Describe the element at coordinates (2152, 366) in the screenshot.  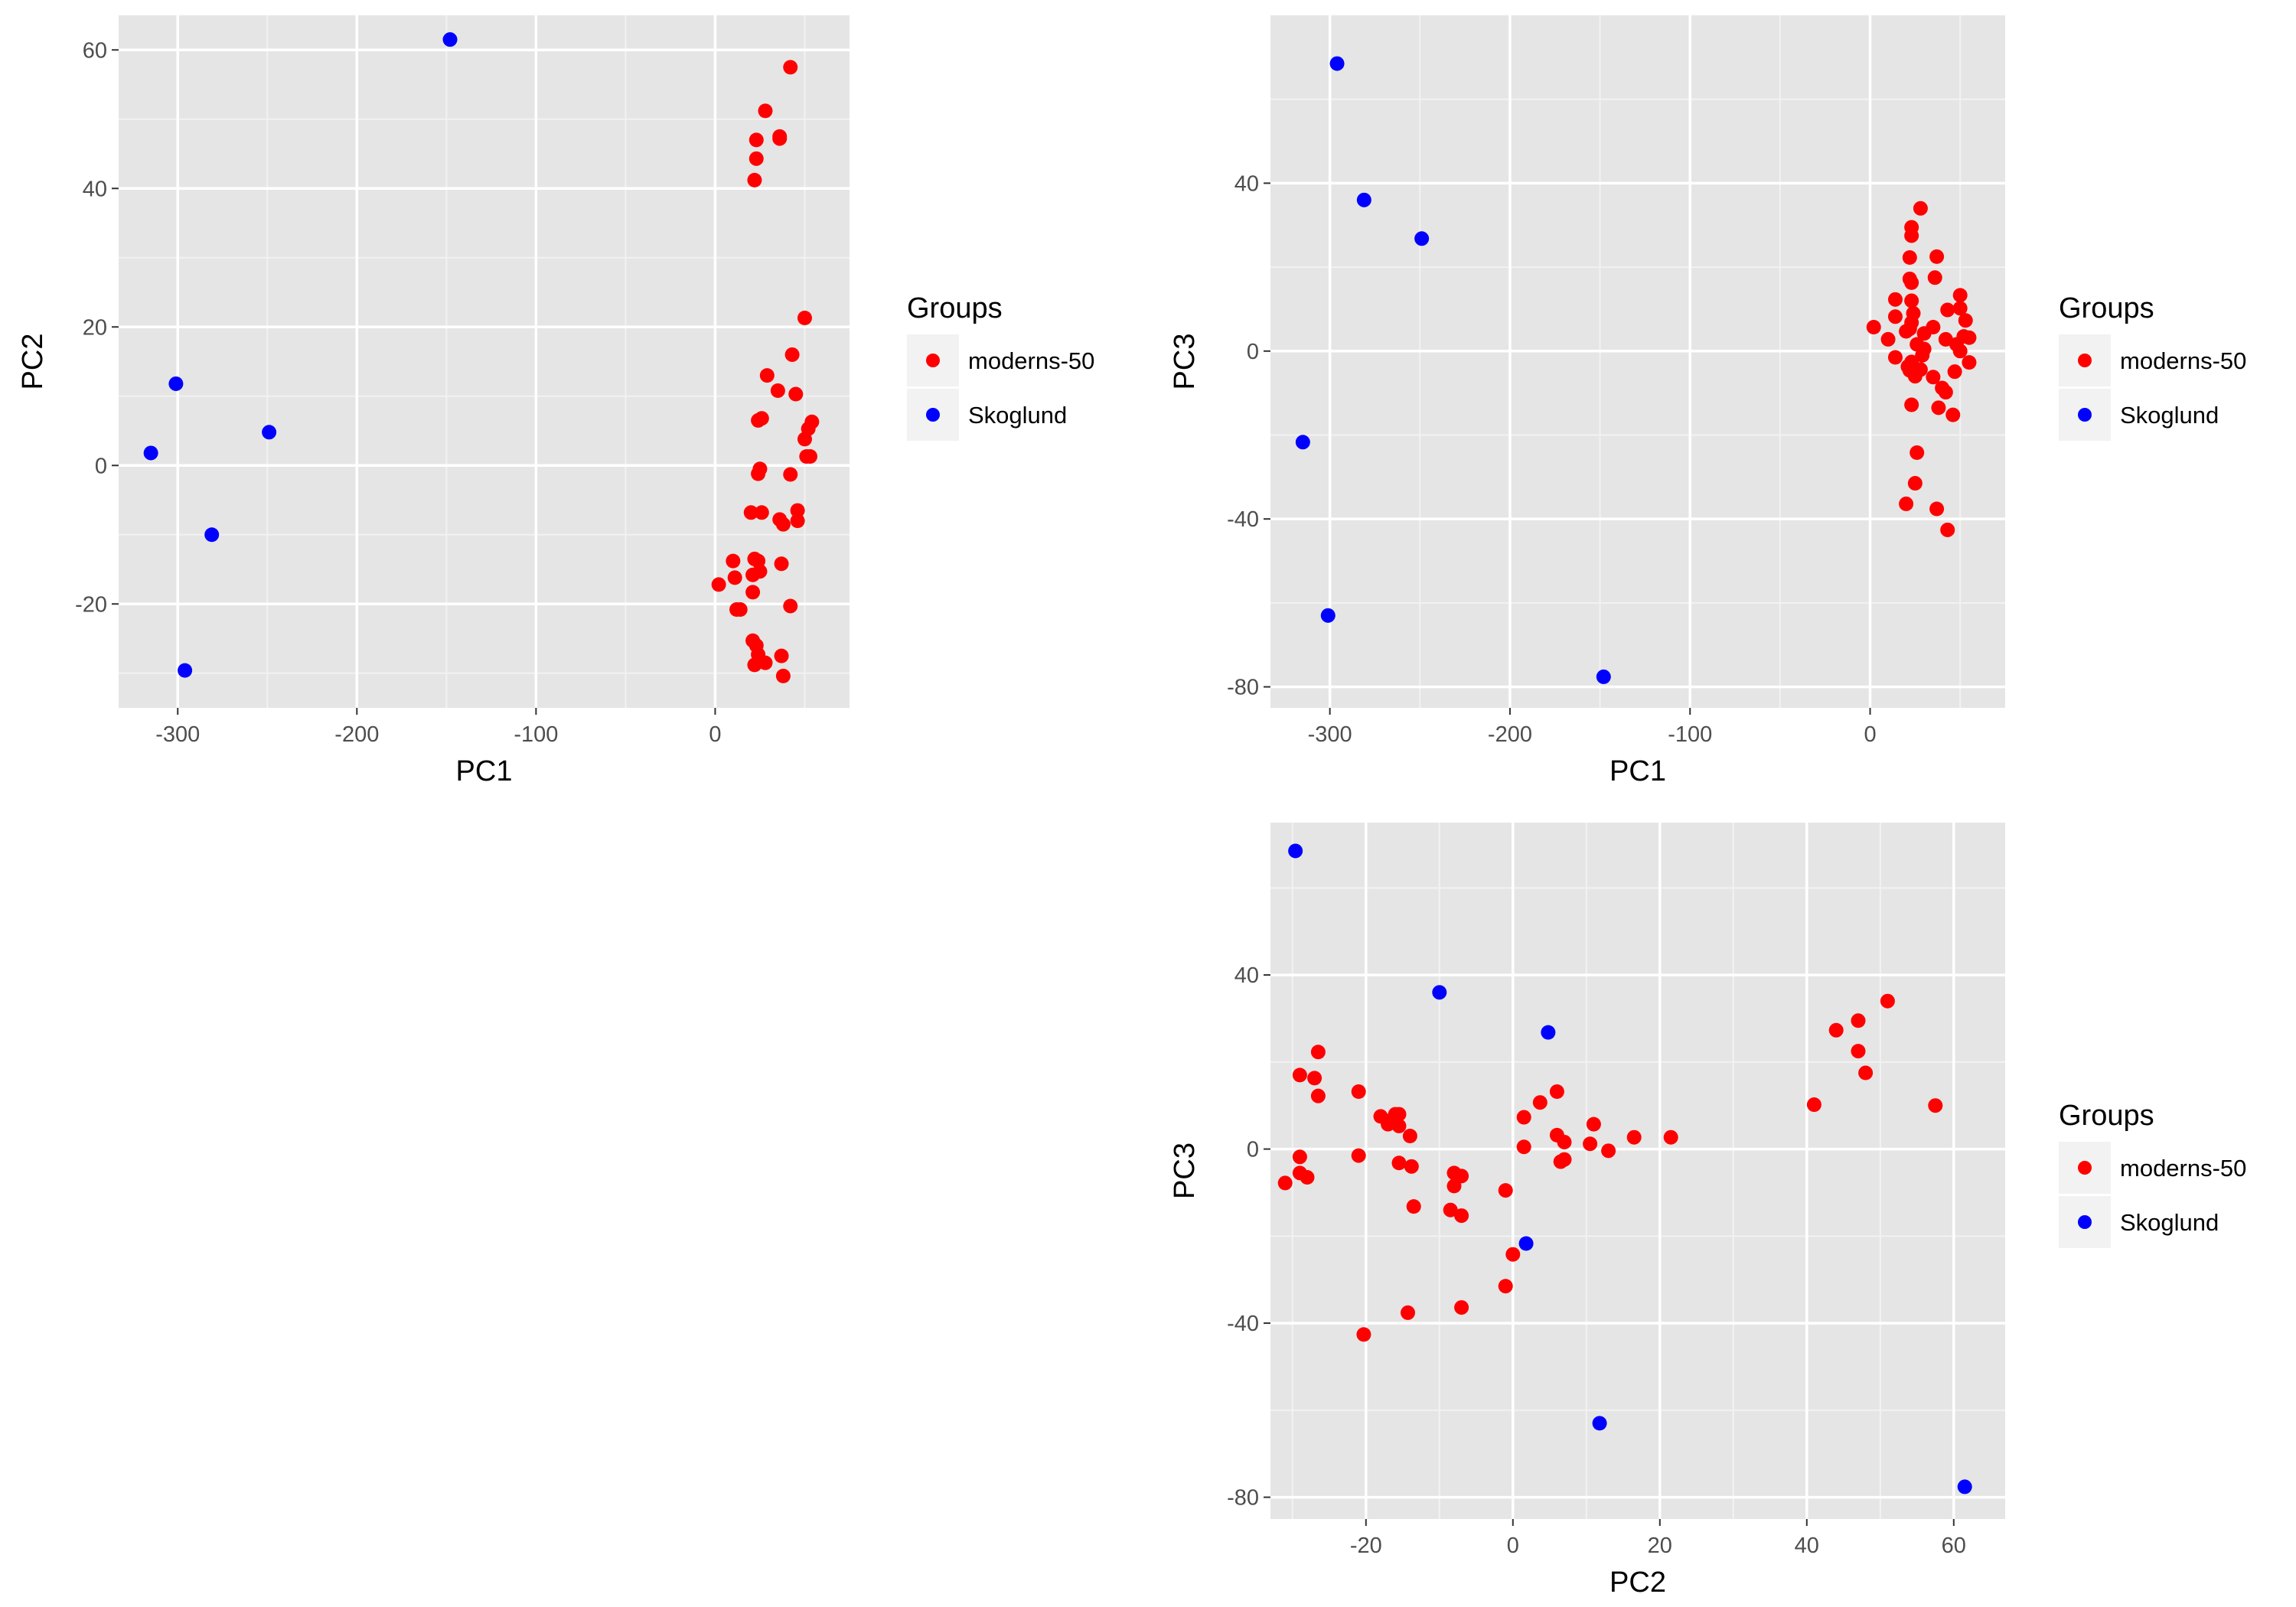
I see `legend-pc1-pc3: Groups moderns-50 Skoglund` at that location.